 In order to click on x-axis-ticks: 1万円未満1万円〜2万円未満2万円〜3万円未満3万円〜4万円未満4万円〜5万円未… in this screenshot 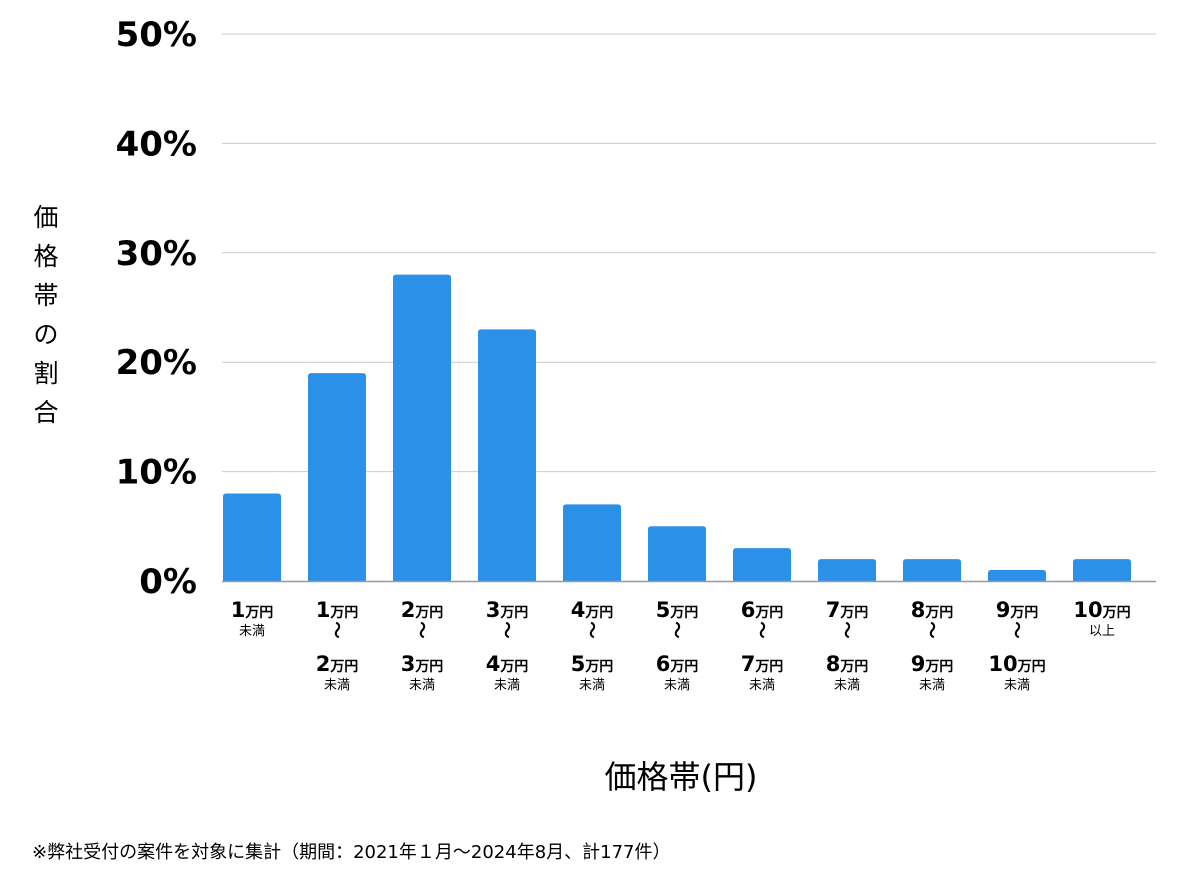, I will do `click(681, 645)`.